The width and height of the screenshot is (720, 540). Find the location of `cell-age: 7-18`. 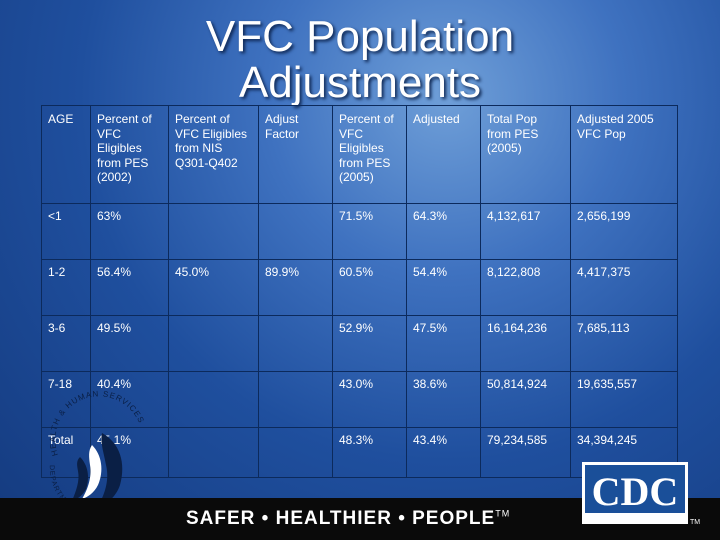

cell-age: 7-18 is located at coordinates (66, 399).